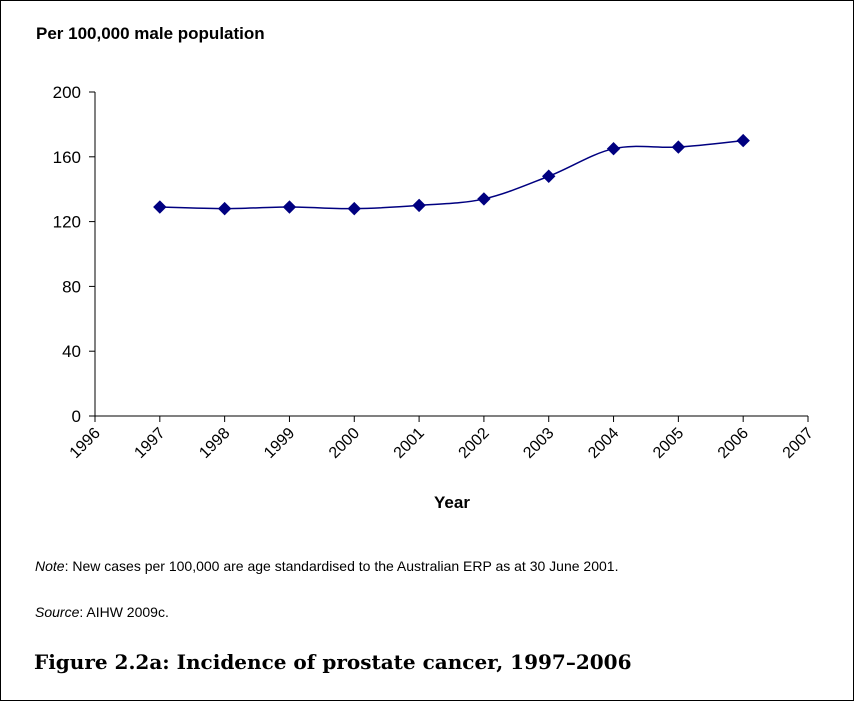  What do you see at coordinates (344, 443) in the screenshot?
I see `x-tick-label: 2000` at bounding box center [344, 443].